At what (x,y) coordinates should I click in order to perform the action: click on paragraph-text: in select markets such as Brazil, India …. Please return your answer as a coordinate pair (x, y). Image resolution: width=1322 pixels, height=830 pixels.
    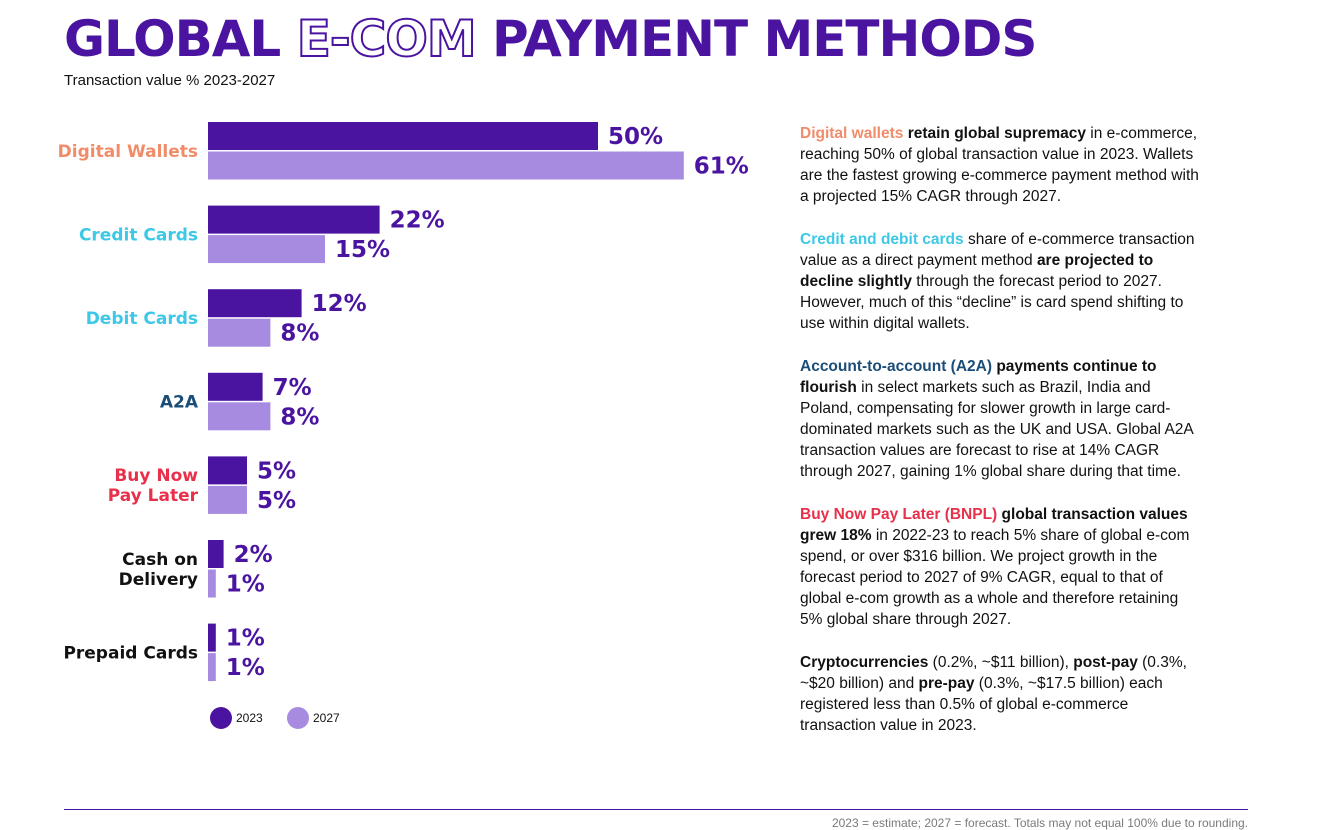
    Looking at the image, I should click on (996, 429).